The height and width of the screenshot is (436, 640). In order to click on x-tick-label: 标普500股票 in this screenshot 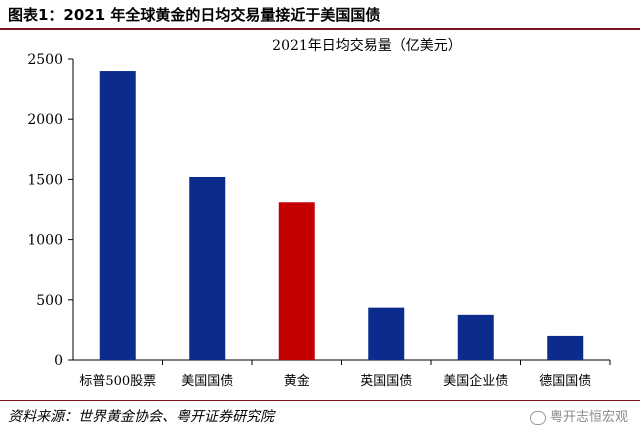, I will do `click(117, 381)`.